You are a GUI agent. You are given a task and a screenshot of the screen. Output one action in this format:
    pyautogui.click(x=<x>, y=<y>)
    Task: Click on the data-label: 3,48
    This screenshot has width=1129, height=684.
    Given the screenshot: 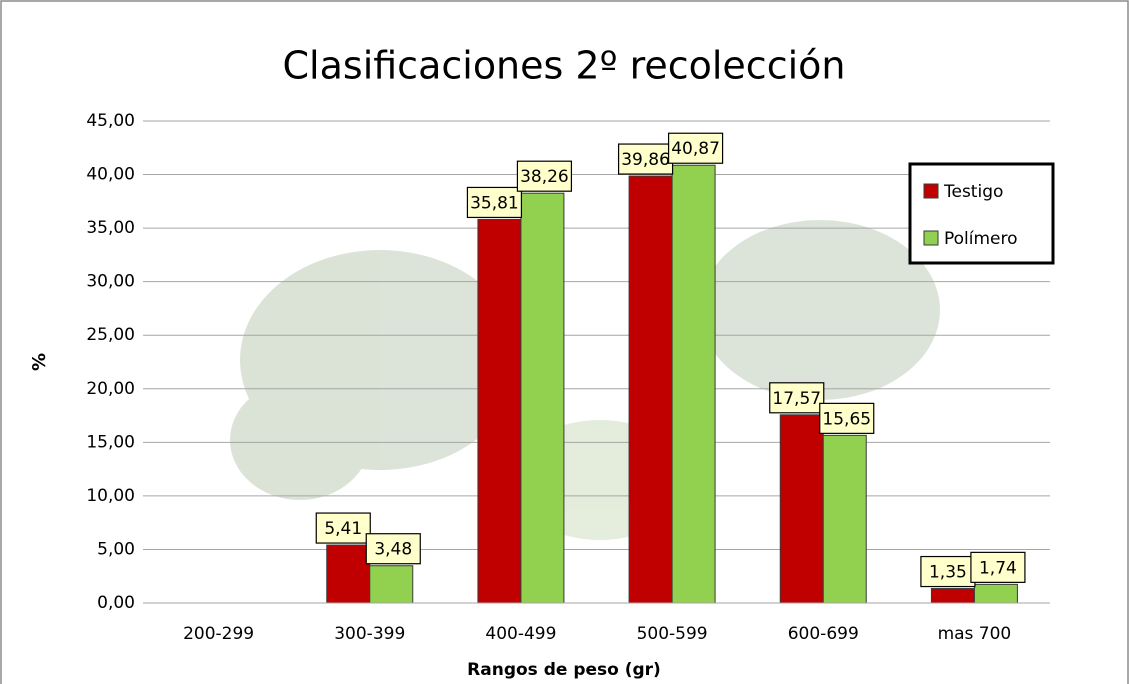 What is the action you would take?
    pyautogui.click(x=393, y=549)
    